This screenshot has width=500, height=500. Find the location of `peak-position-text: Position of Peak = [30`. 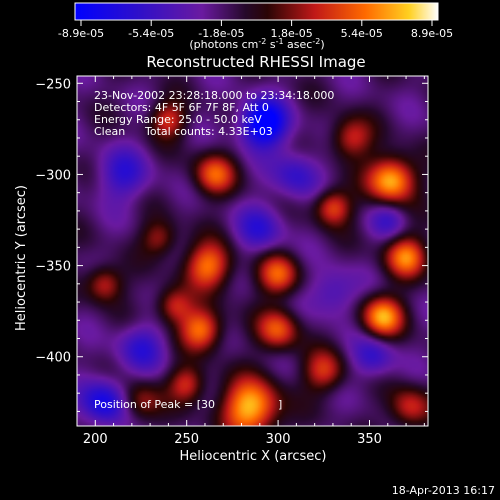

peak-position-text: Position of Peak = [30 is located at coordinates (154, 404).